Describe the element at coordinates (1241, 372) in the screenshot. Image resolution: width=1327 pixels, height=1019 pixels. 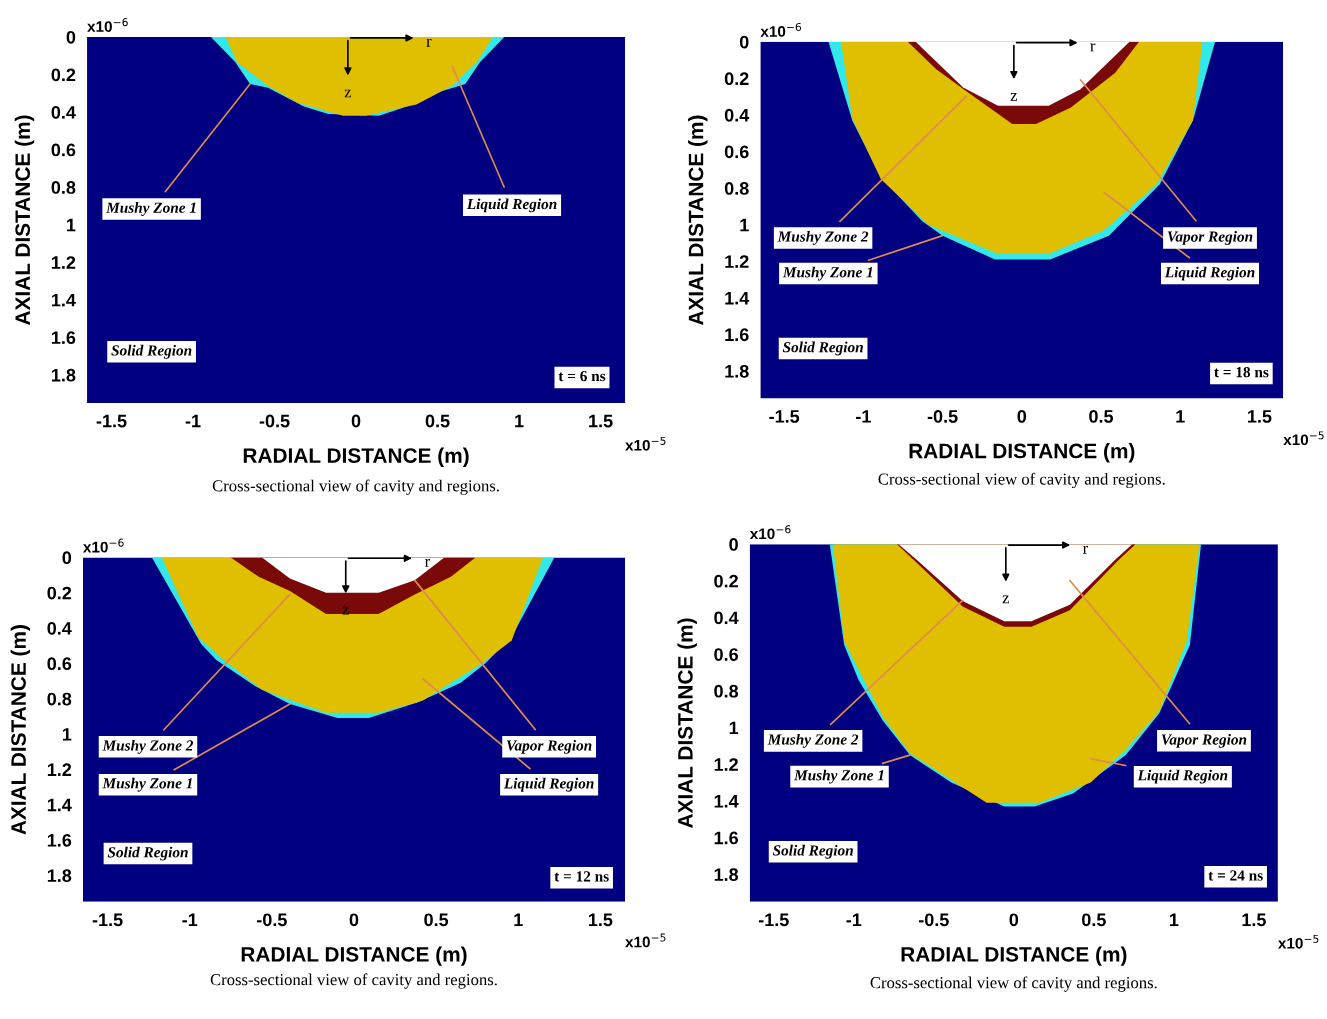
I see `annotation: t = 18 ns` at that location.